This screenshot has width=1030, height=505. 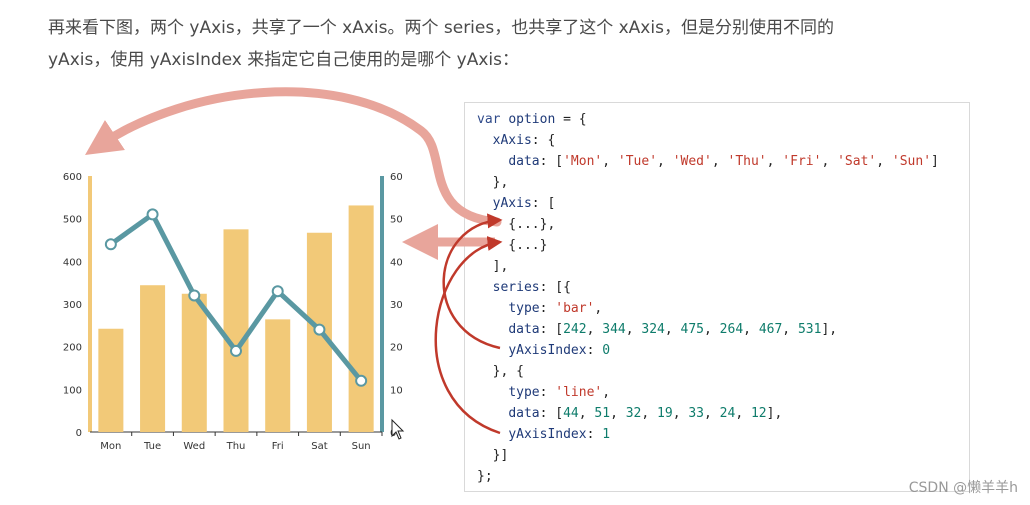 I want to click on code-line: ],, so click(x=493, y=266).